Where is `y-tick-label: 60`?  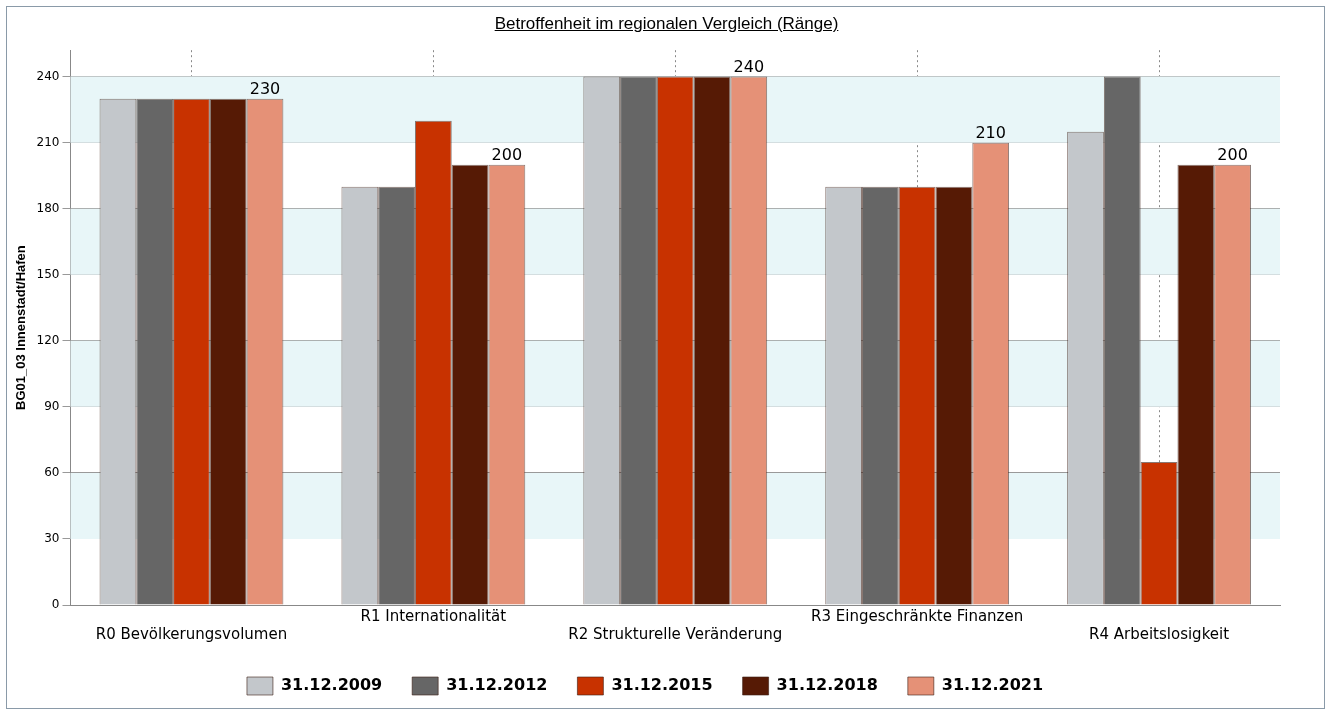 y-tick-label: 60 is located at coordinates (52, 472).